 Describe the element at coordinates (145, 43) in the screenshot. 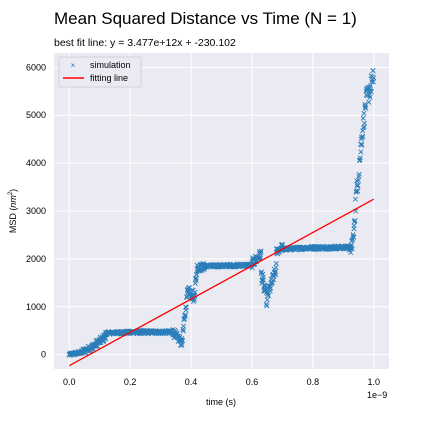

I see `chart-subtitle: best fit line: y = 3.477e+12x + -230.102` at that location.